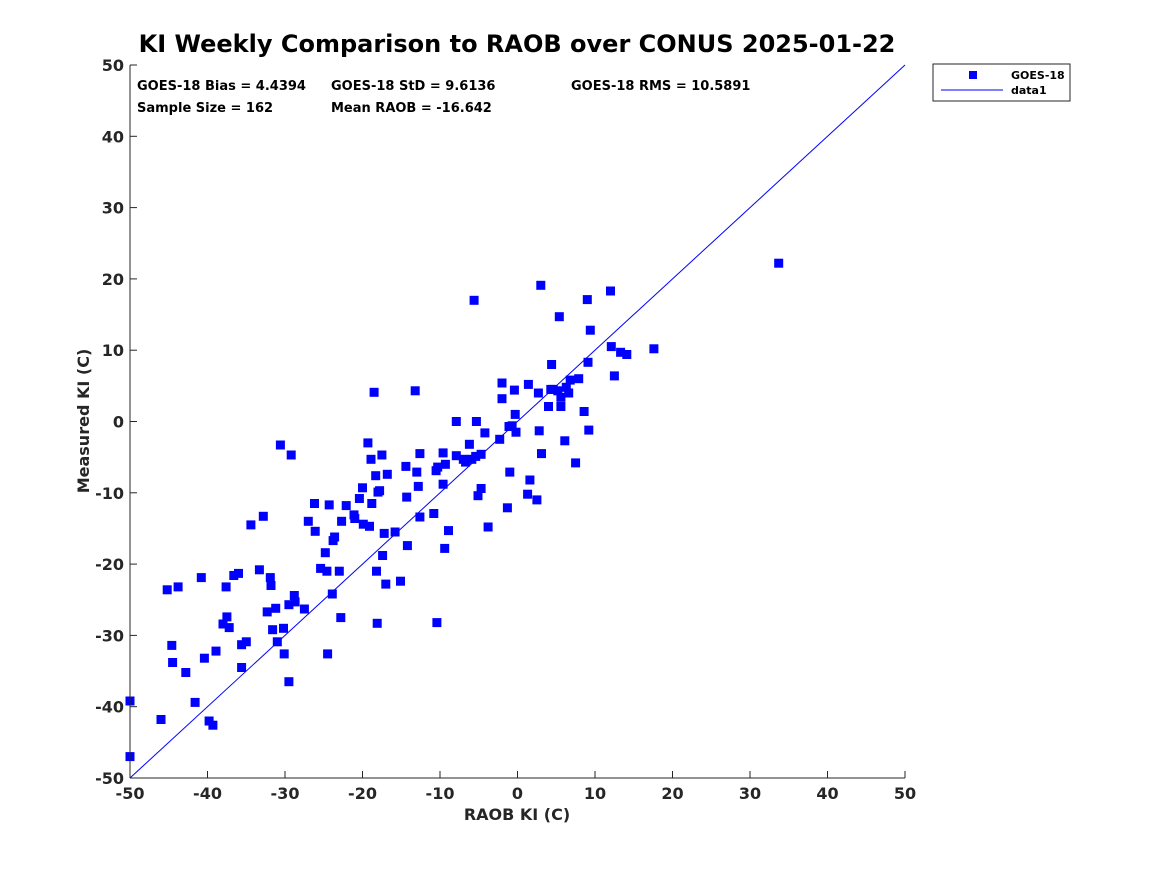 The height and width of the screenshot is (875, 1167). What do you see at coordinates (113, 350) in the screenshot?
I see `y-tick-label-4: 10` at bounding box center [113, 350].